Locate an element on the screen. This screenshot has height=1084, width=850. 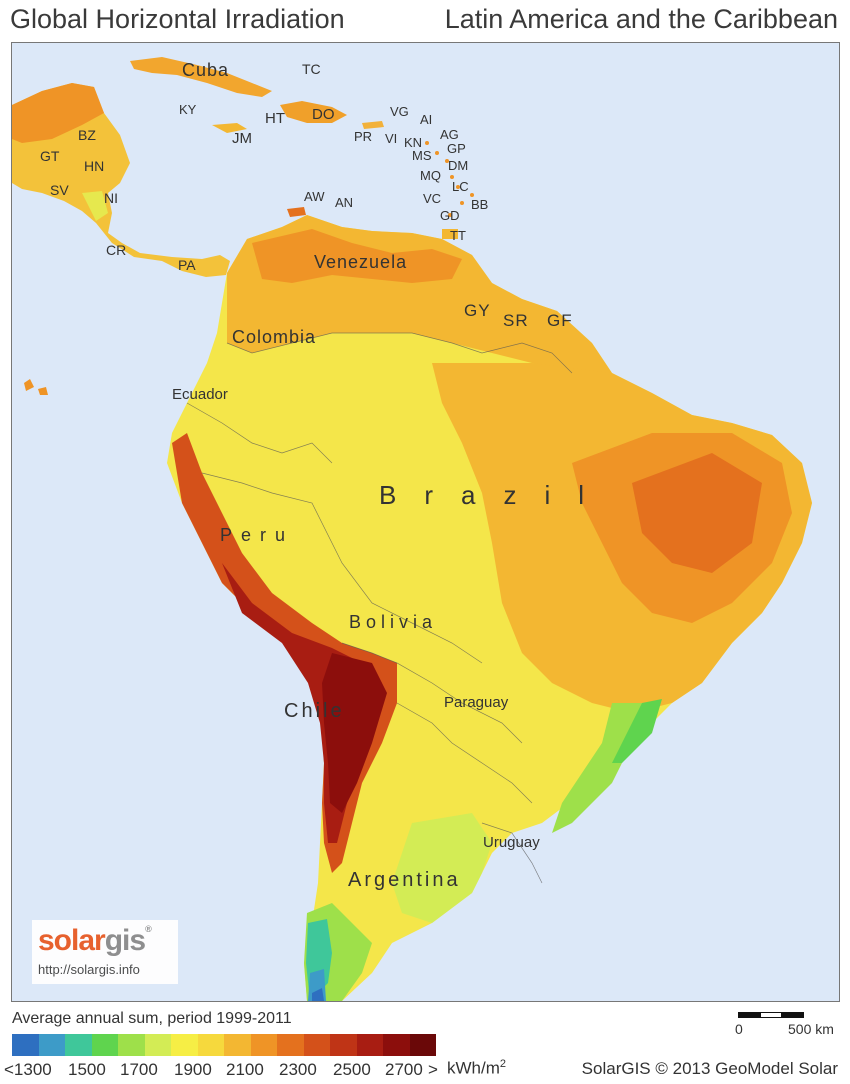
label-sr: SR is located at coordinates (516, 320).